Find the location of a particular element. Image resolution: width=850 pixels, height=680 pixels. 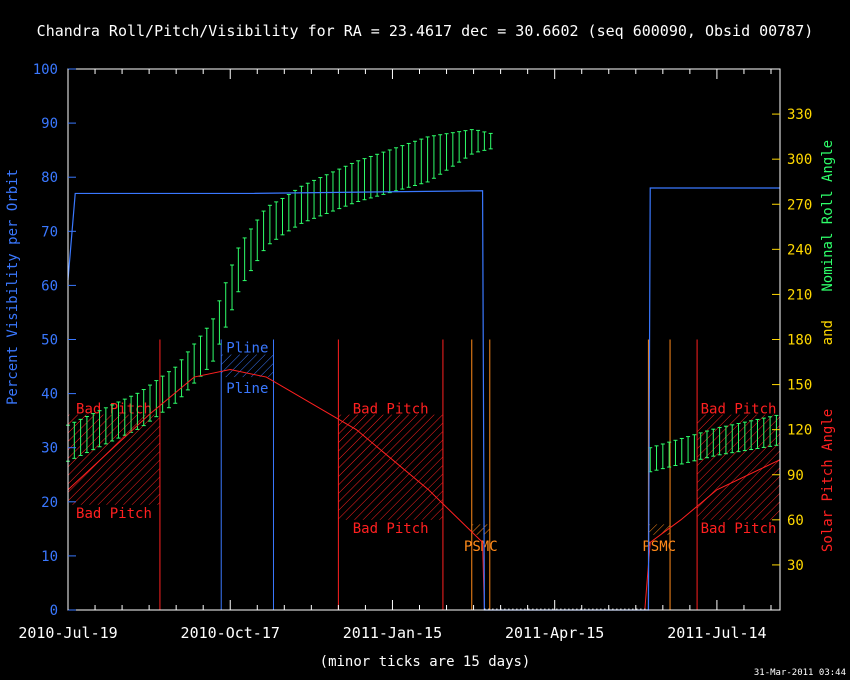

right-axis-tick-label: 60 is located at coordinates (795, 521).